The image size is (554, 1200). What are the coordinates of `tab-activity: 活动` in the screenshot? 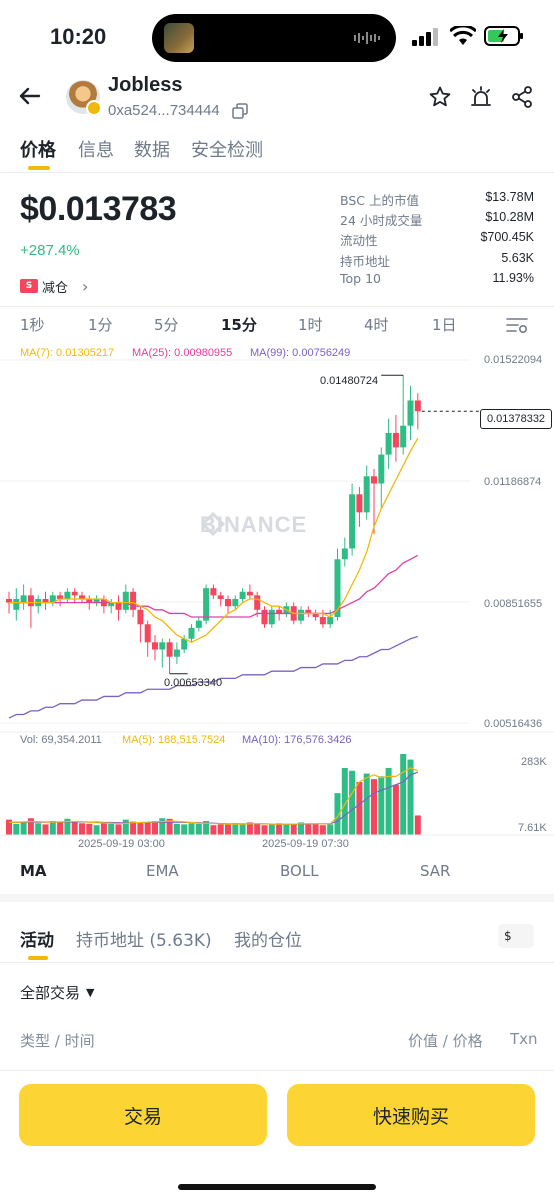 It's located at (37, 941).